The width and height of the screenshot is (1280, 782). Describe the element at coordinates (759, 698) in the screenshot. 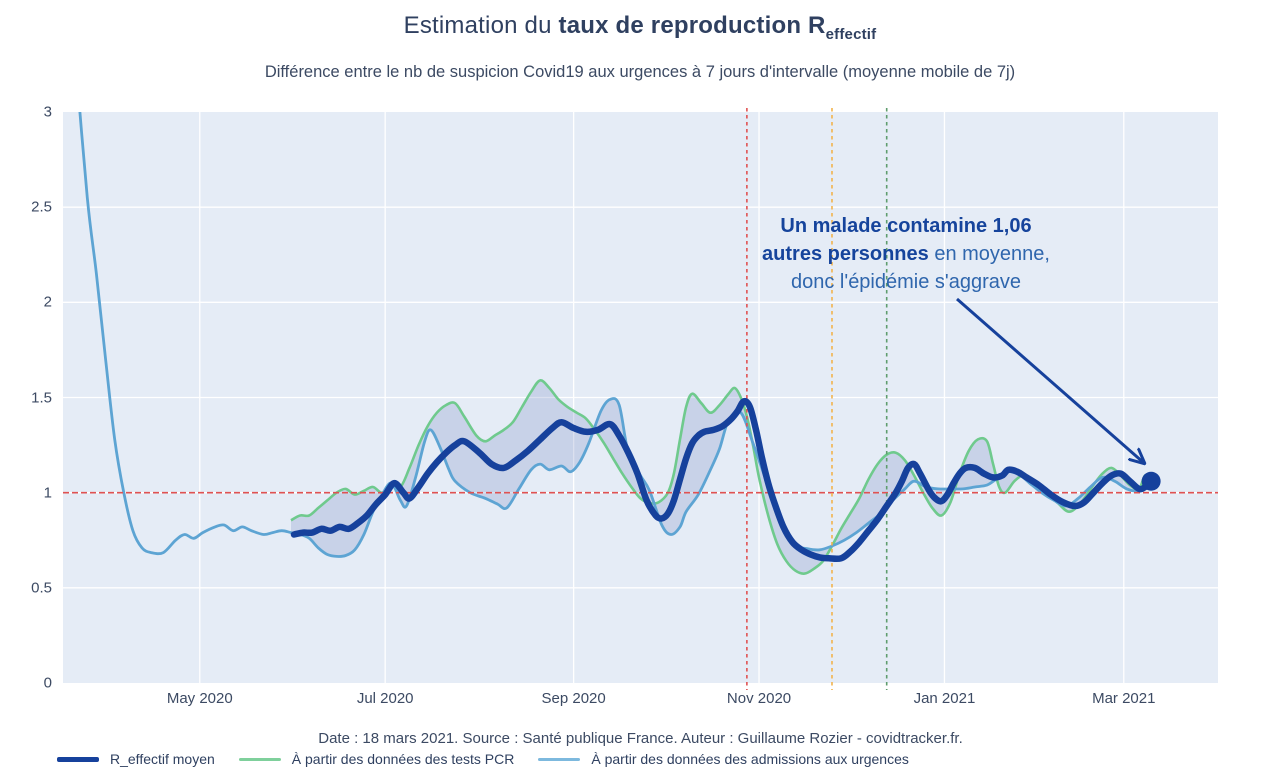

I see `x-tick-label: Nov 2020` at that location.